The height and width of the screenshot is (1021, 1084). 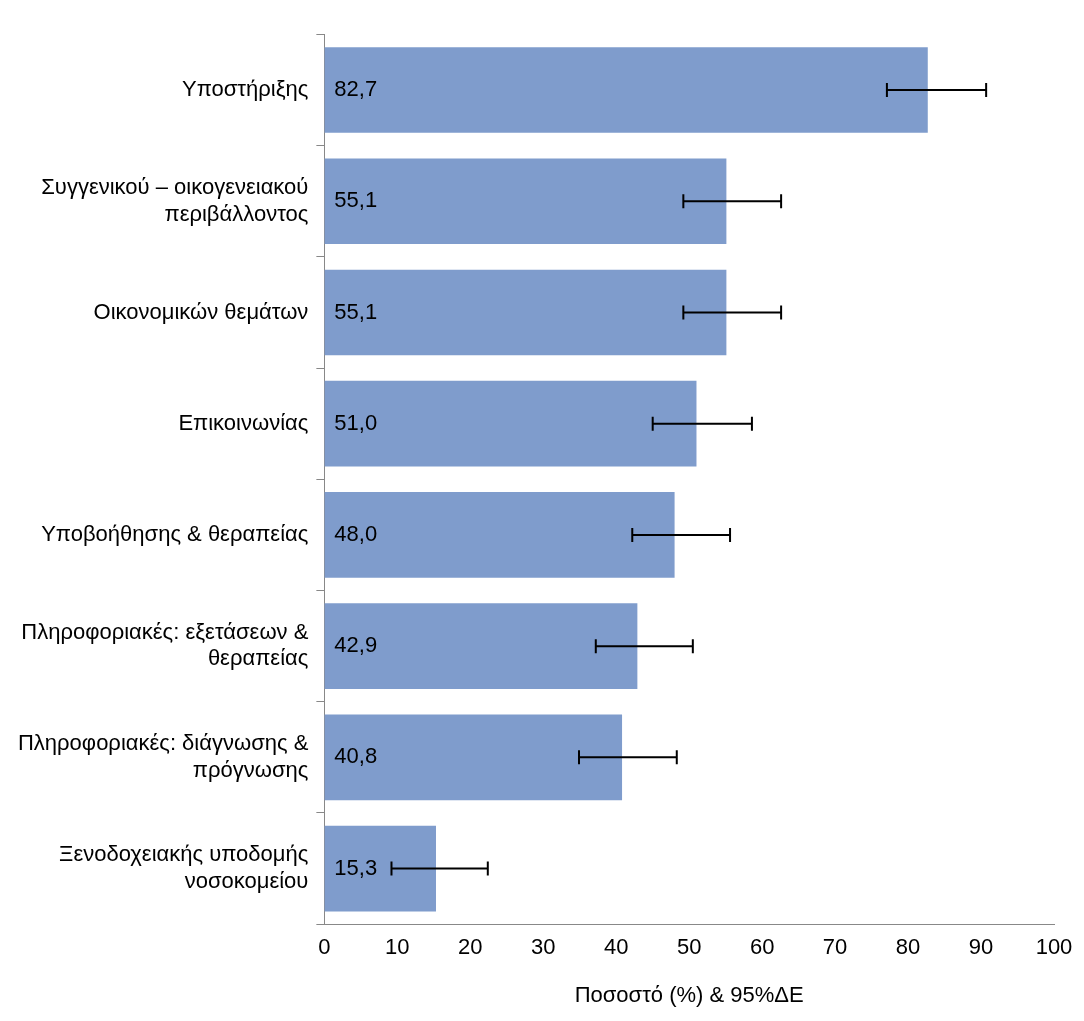 What do you see at coordinates (165, 645) in the screenshot?
I see `y-tick-label: Πληροφοριακές: εξετάσεων & θεραπείας` at bounding box center [165, 645].